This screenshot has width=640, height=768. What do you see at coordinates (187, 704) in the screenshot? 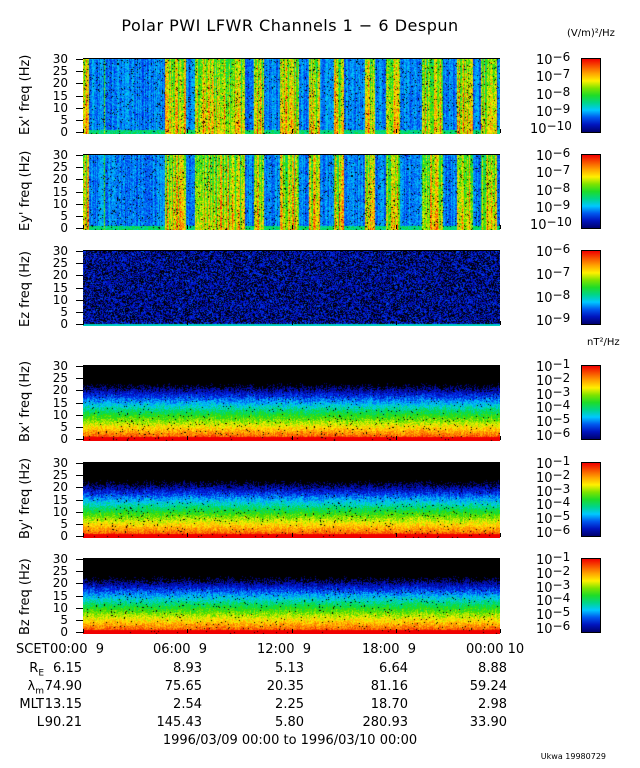
I see `ephemeris-value: 2.54` at bounding box center [187, 704].